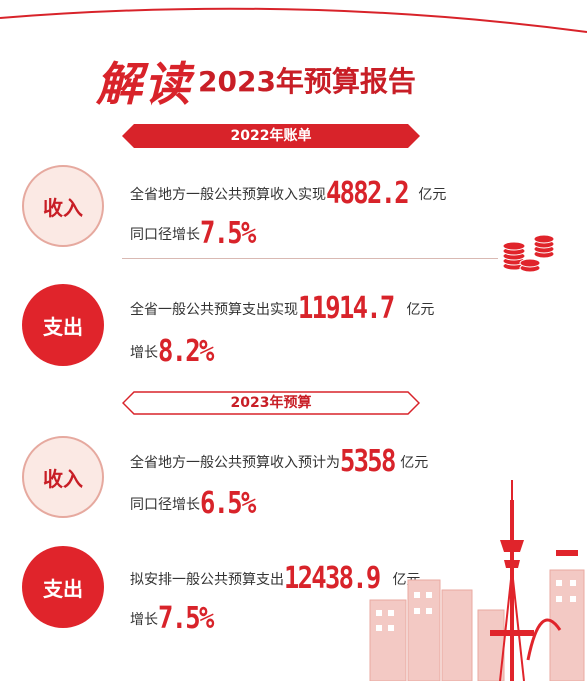 The width and height of the screenshot is (587, 681). Describe the element at coordinates (477, 580) in the screenshot. I see `city-skyline-illustration` at that location.